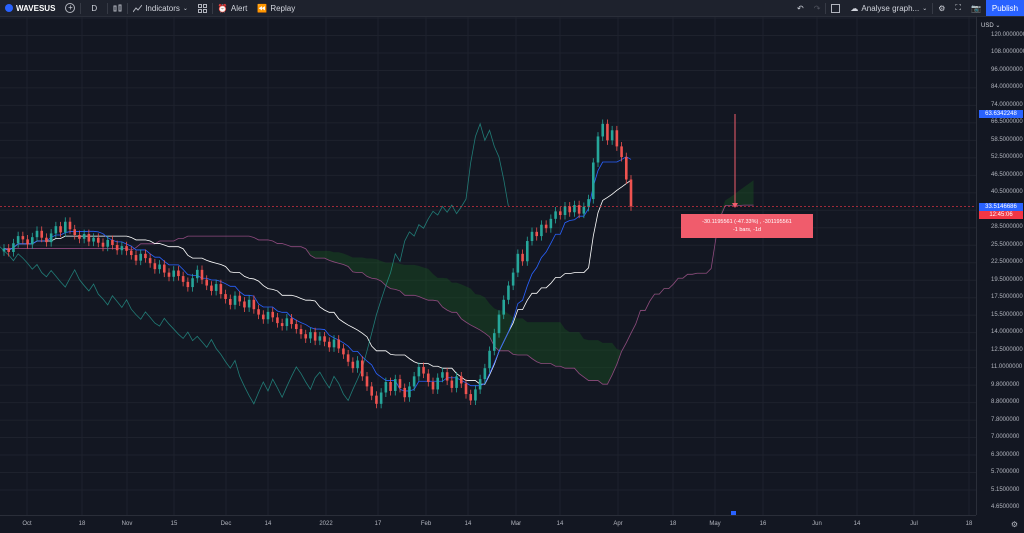  I want to click on redo-icon: ↷, so click(817, 8).